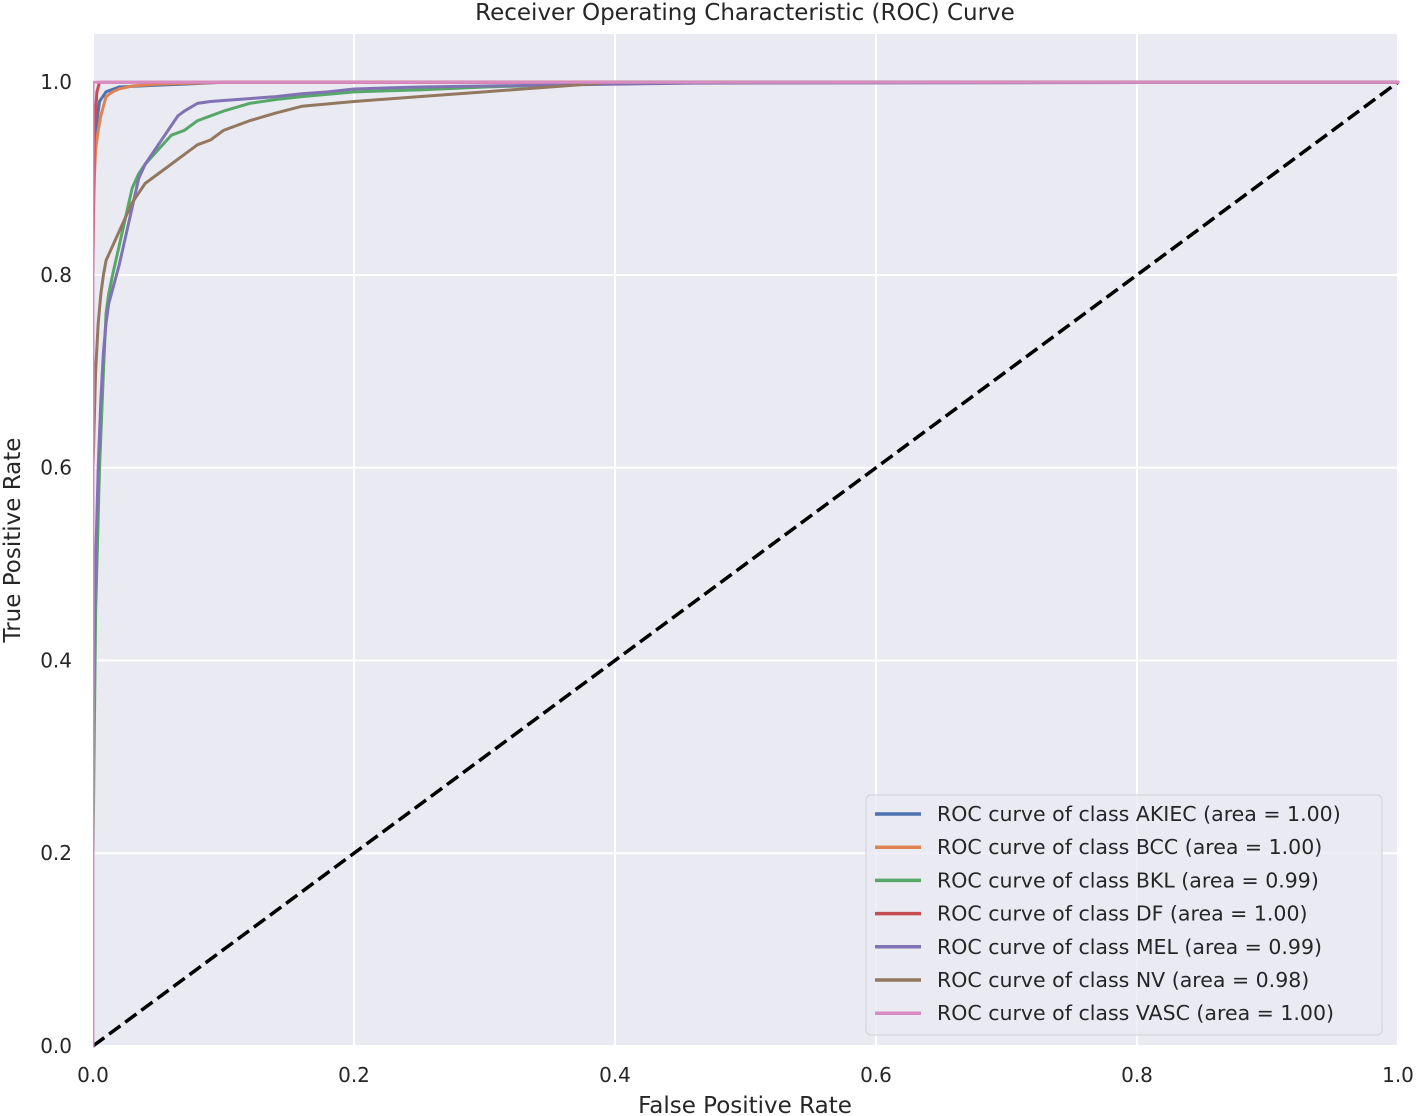  Describe the element at coordinates (615, 1075) in the screenshot. I see `x-tick-label: 0.4` at that location.